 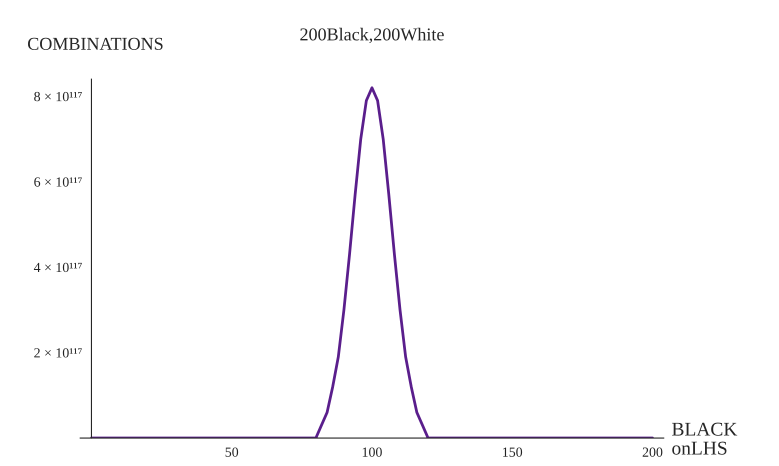 What do you see at coordinates (95, 44) in the screenshot?
I see `y-axis-title: COMBINATIONS` at bounding box center [95, 44].